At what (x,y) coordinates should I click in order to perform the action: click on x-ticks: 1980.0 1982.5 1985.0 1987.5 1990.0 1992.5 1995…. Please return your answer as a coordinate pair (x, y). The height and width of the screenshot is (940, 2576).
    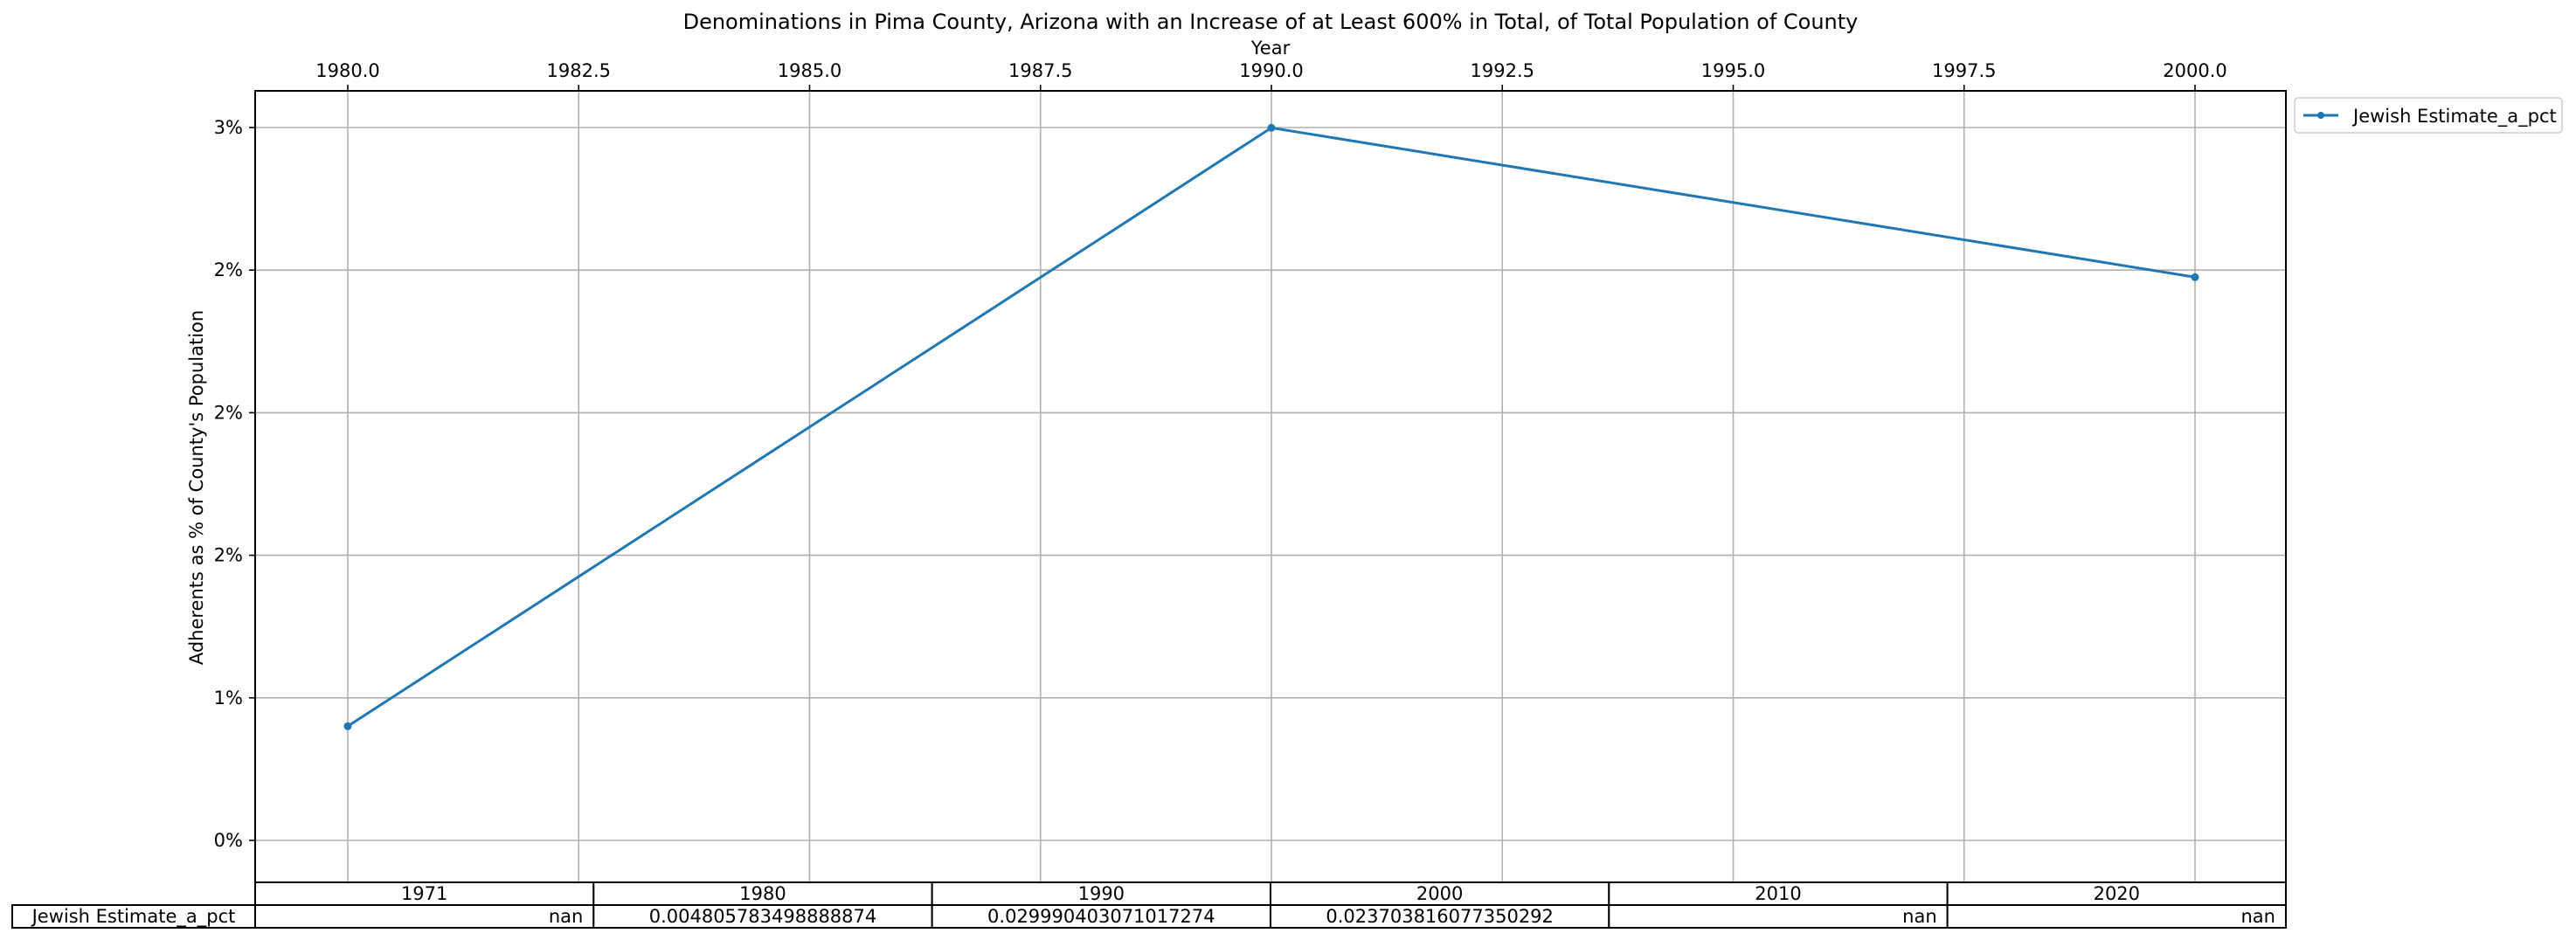
    Looking at the image, I should click on (1271, 75).